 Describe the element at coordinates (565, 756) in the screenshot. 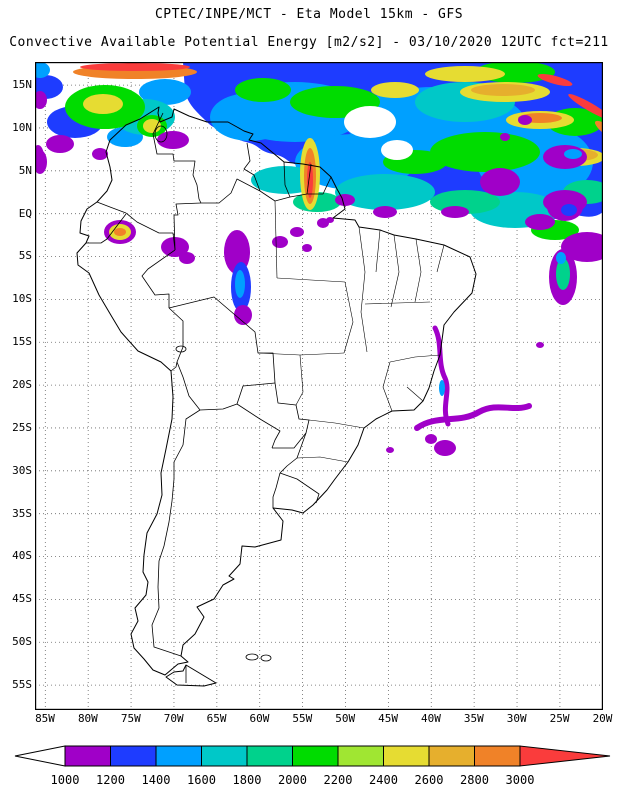

I see `colorbar-right-arrow` at that location.